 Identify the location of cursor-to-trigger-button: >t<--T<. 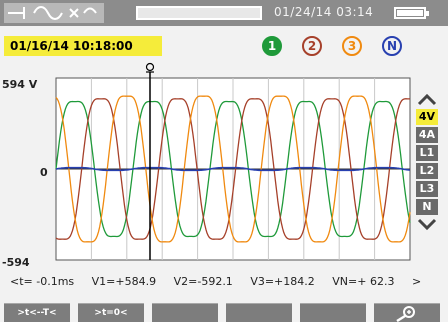
(37, 312).